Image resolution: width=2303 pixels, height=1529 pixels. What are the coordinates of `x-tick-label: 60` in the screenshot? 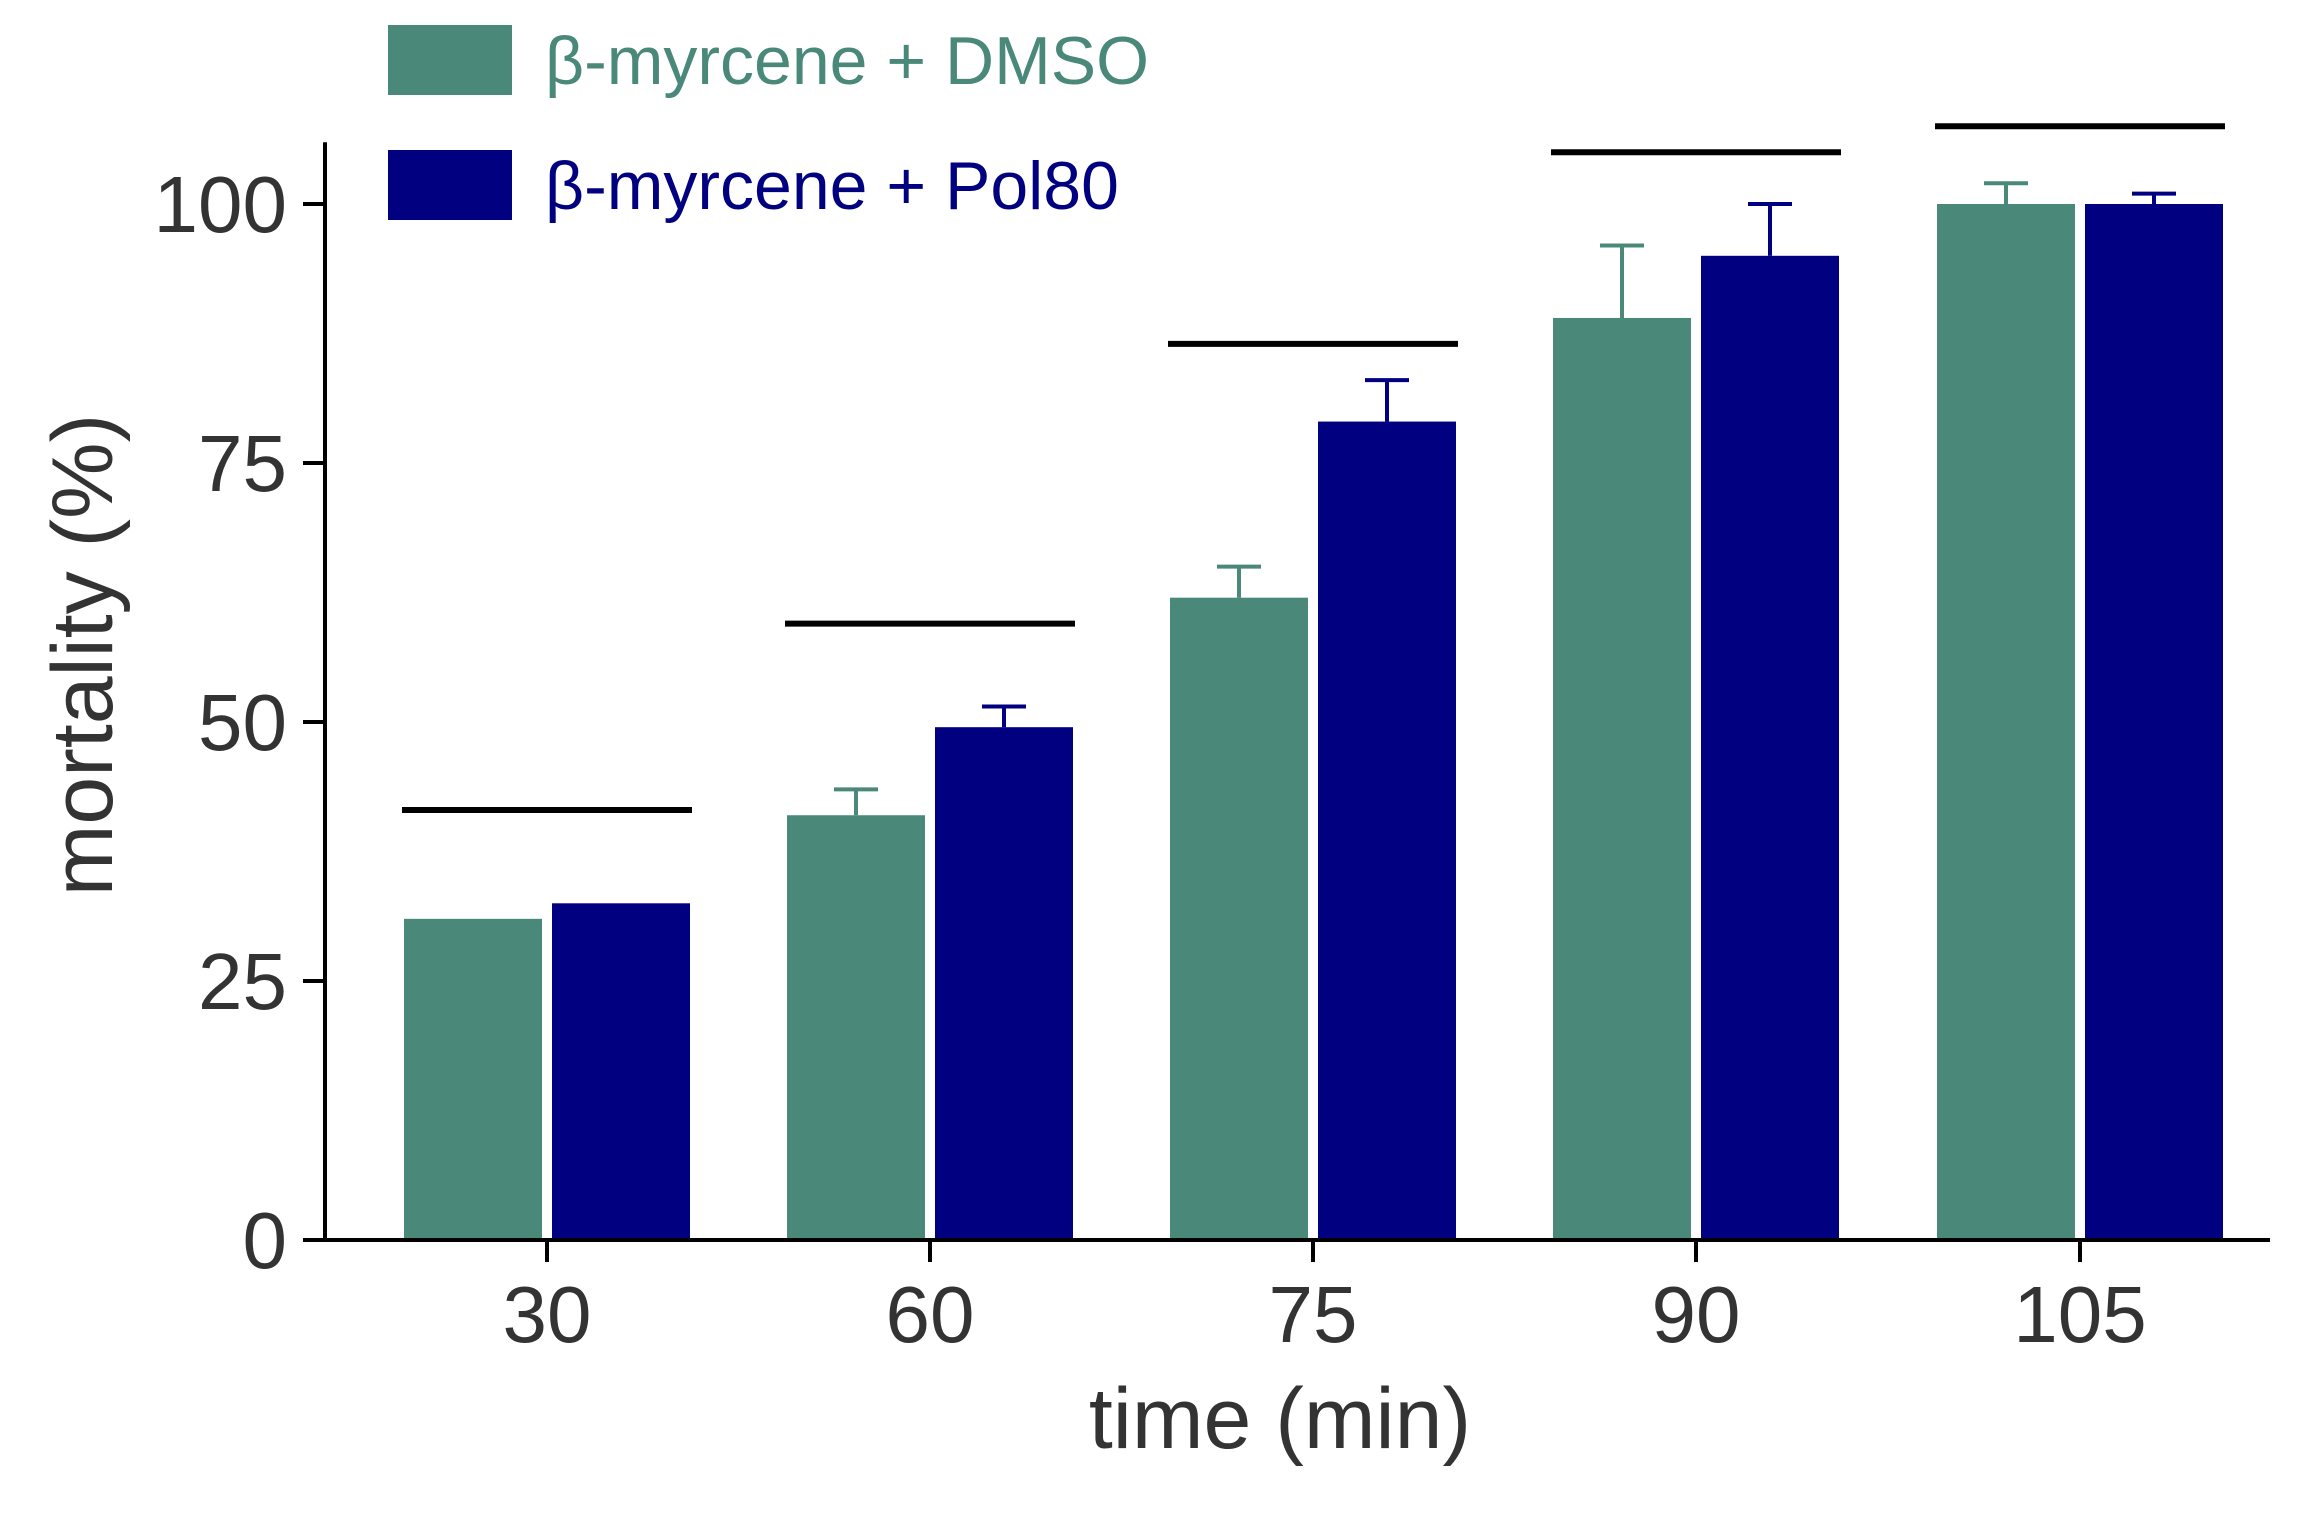 It's located at (930, 1314).